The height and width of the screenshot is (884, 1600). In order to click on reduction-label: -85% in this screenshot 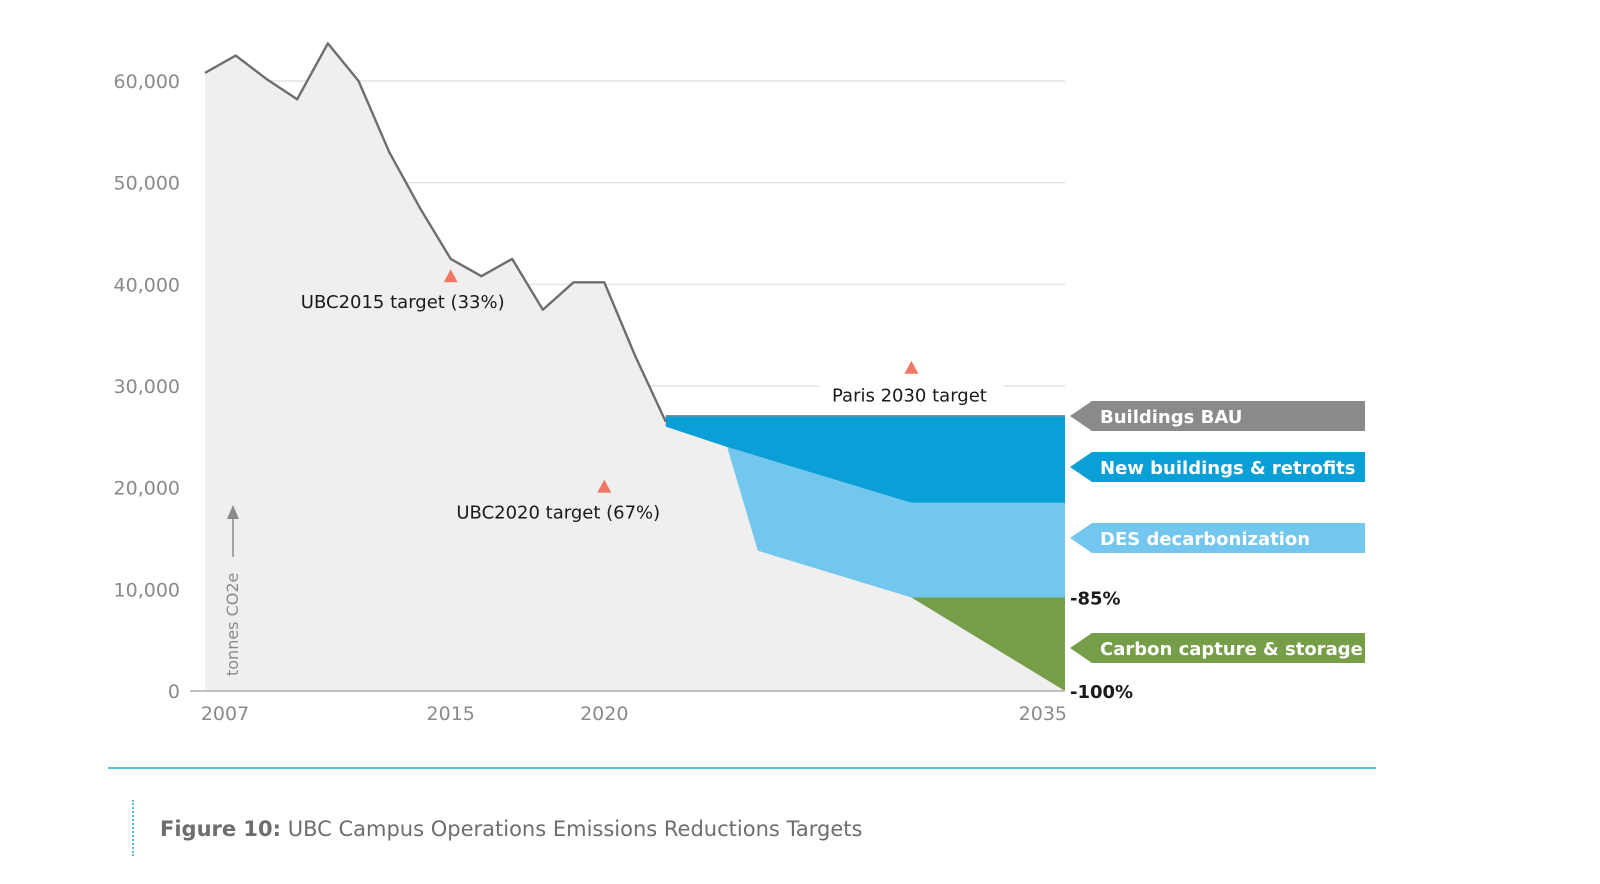, I will do `click(1095, 598)`.